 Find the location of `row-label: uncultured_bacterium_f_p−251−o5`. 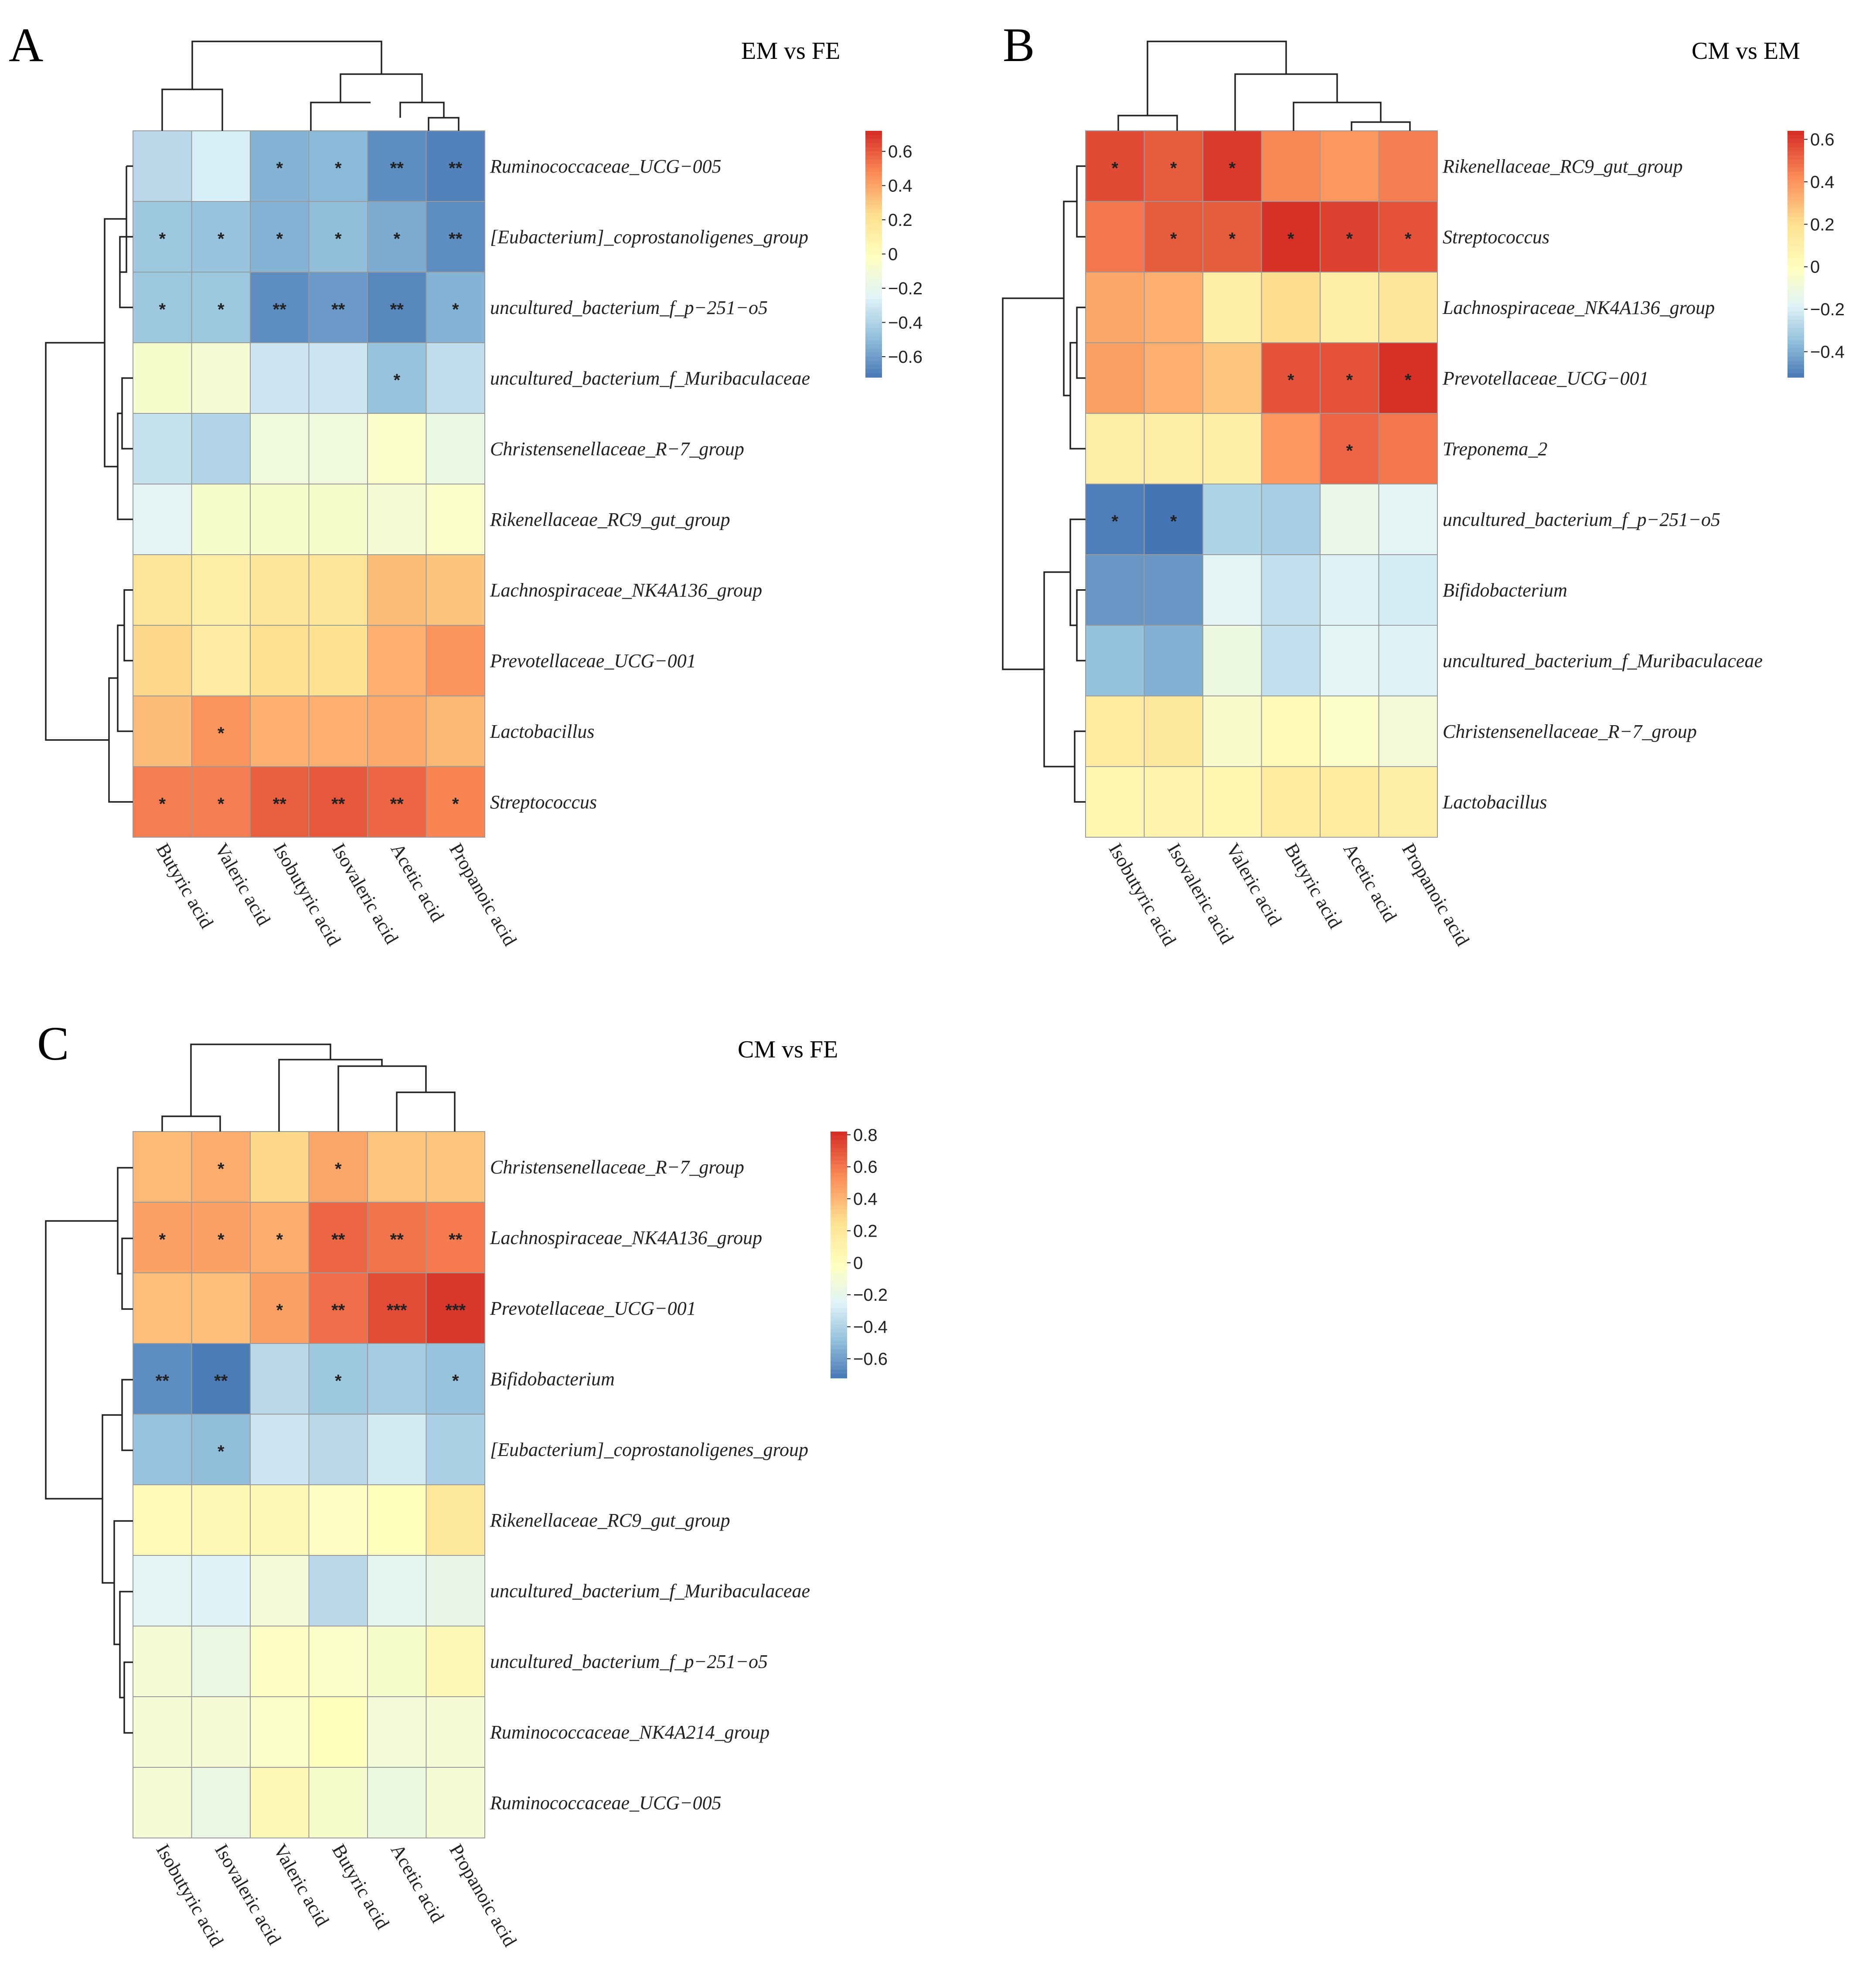

row-label: uncultured_bacterium_f_p−251−o5 is located at coordinates (629, 307).